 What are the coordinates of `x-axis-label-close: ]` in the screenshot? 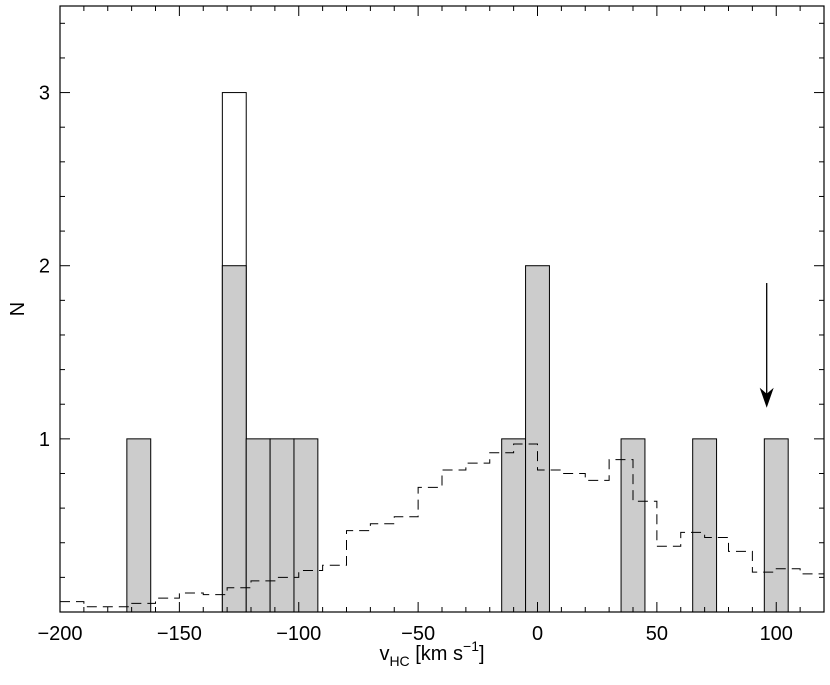 It's located at (482, 654).